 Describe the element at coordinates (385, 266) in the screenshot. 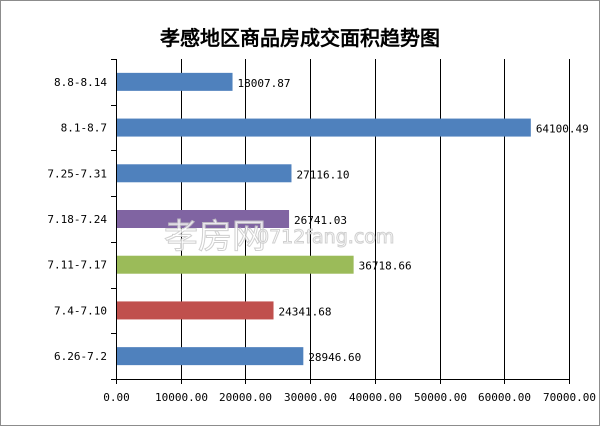

I see `data-label: 36718.66` at that location.